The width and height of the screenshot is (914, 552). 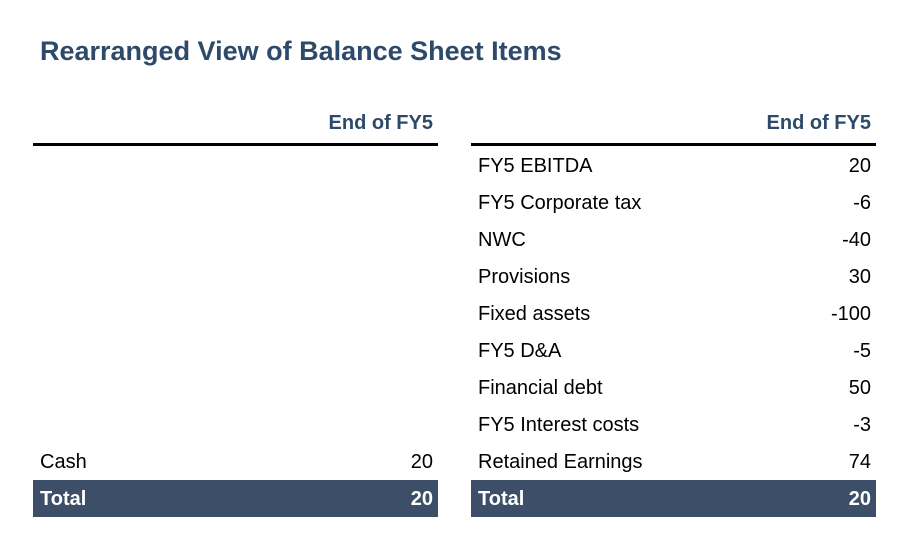 What do you see at coordinates (862, 351) in the screenshot?
I see `row-value: -5` at bounding box center [862, 351].